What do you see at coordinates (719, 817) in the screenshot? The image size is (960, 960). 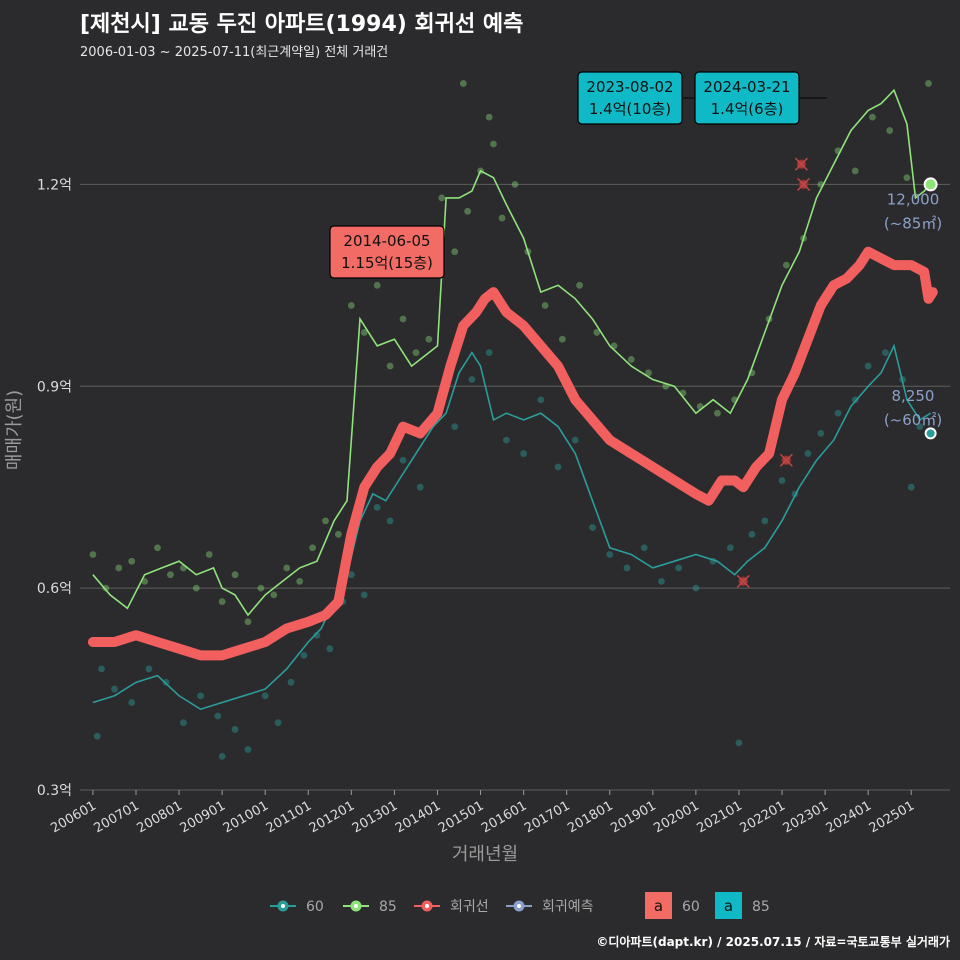 I see `x-tick-label: 202101` at bounding box center [719, 817].